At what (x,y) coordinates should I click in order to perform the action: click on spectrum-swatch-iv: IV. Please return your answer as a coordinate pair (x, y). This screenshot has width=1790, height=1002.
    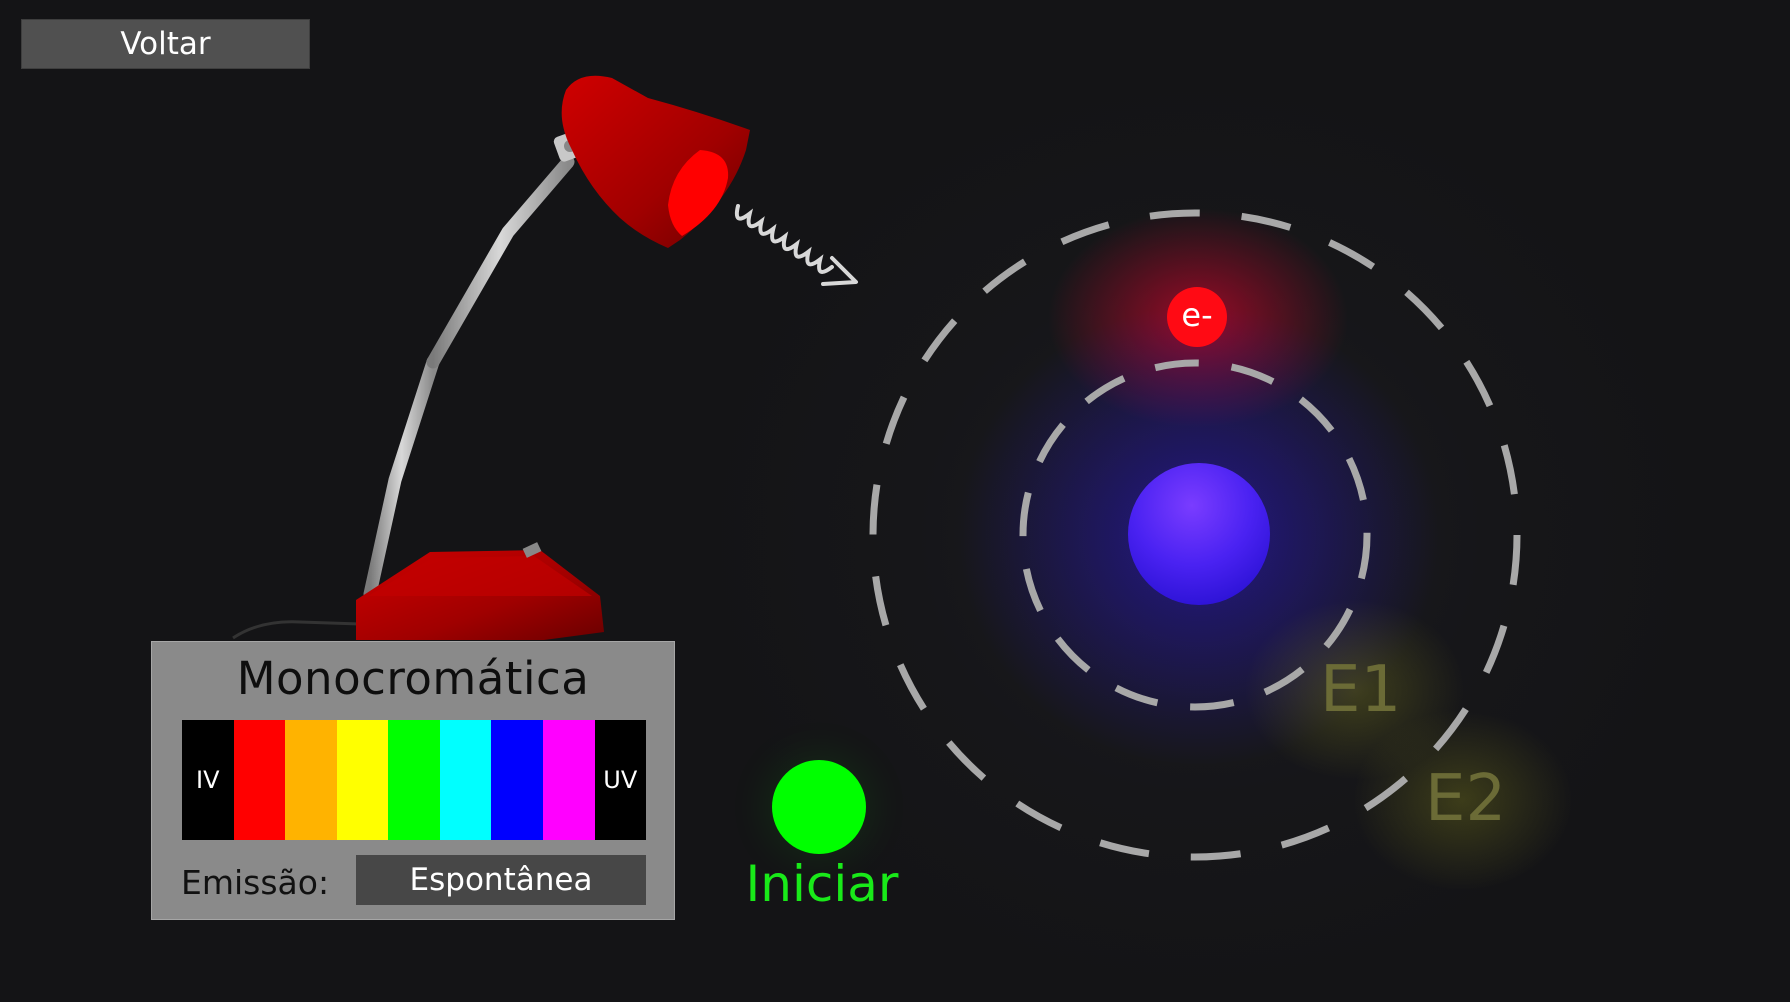
    Looking at the image, I should click on (208, 780).